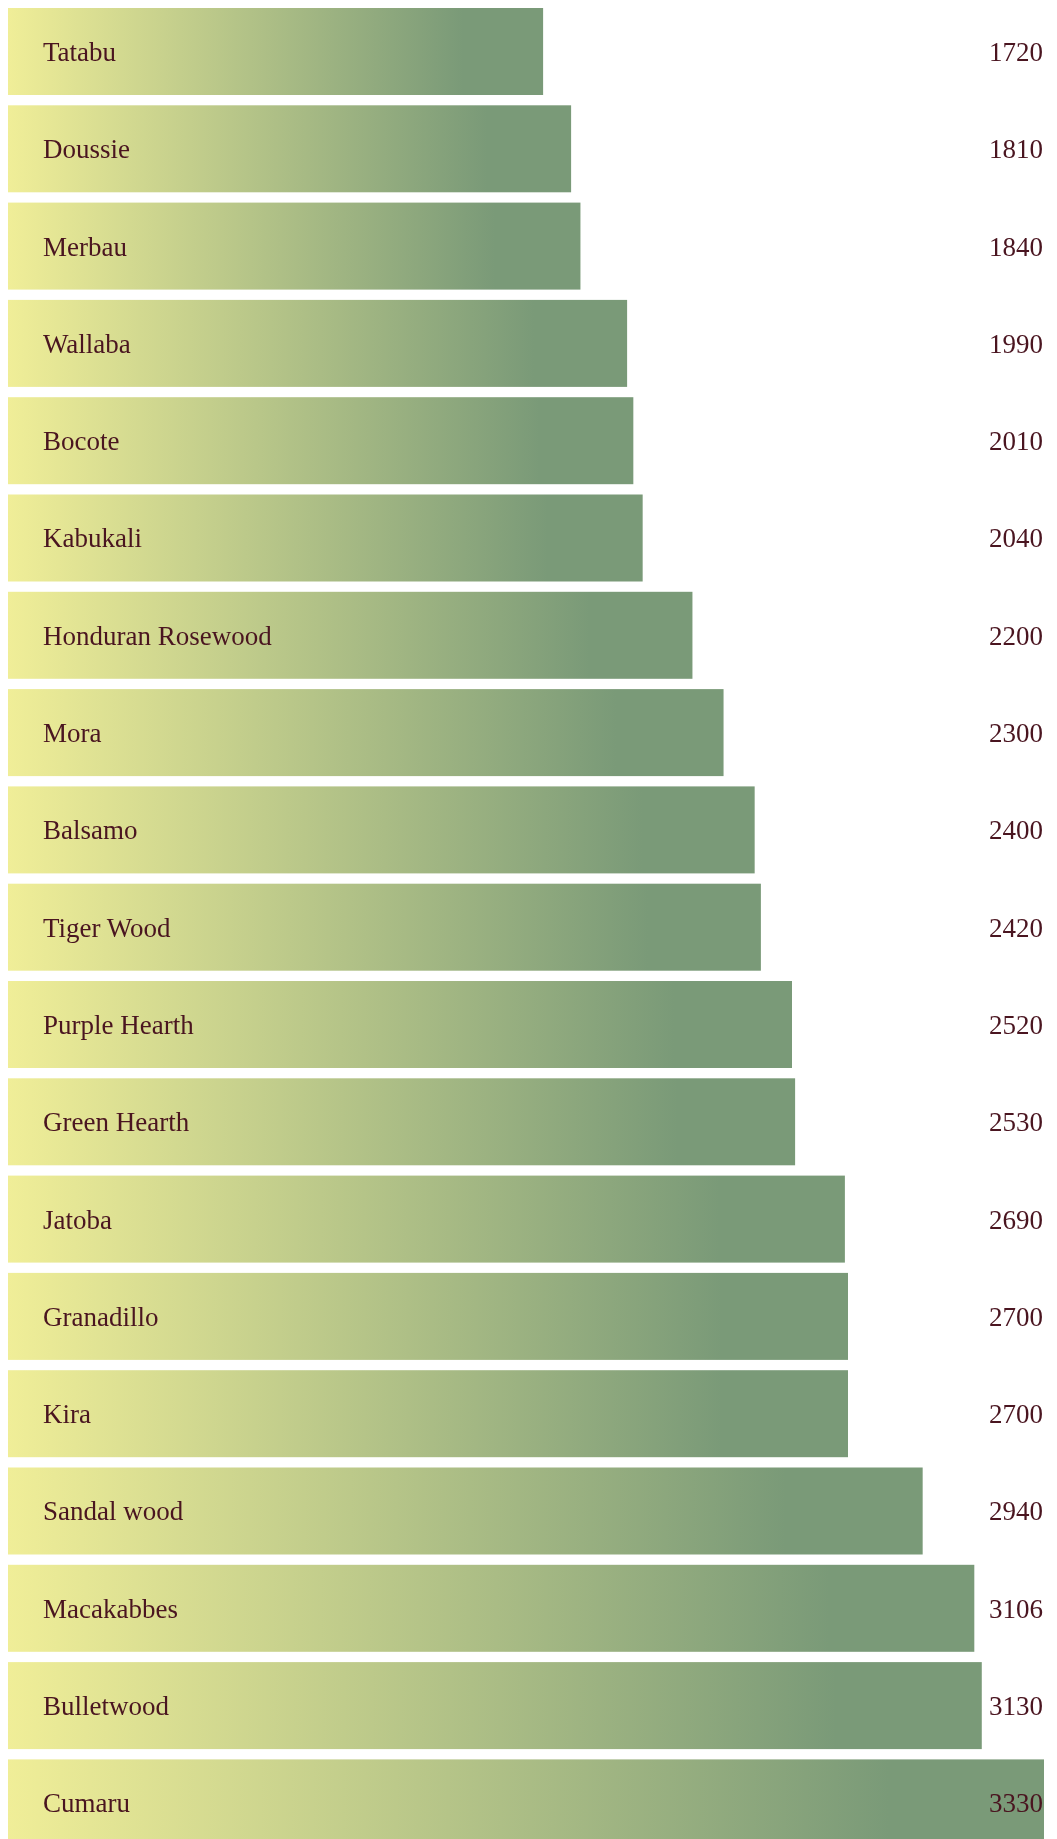 Image resolution: width=1057 pixels, height=1839 pixels. Describe the element at coordinates (101, 1316) in the screenshot. I see `y-tick-label: Granadillo` at that location.